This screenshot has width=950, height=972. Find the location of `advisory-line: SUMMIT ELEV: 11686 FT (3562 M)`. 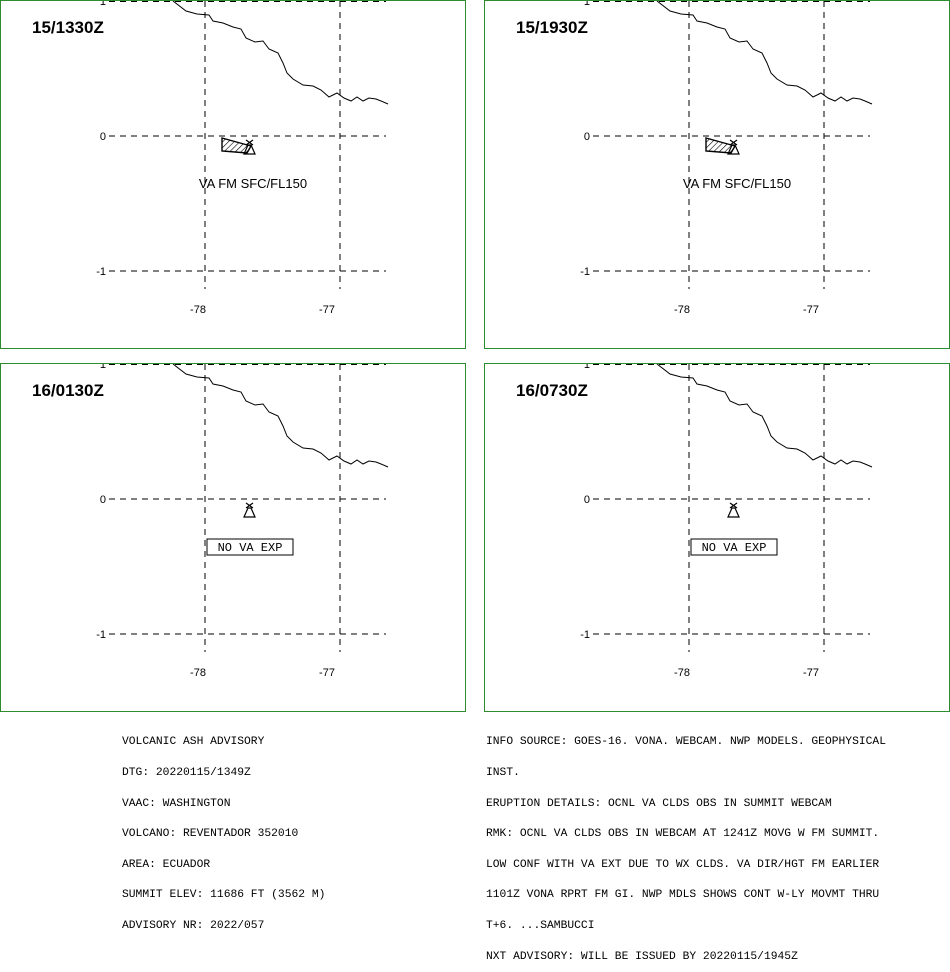

advisory-line: SUMMIT ELEV: 11686 FT (3562 M) is located at coordinates (224, 895).